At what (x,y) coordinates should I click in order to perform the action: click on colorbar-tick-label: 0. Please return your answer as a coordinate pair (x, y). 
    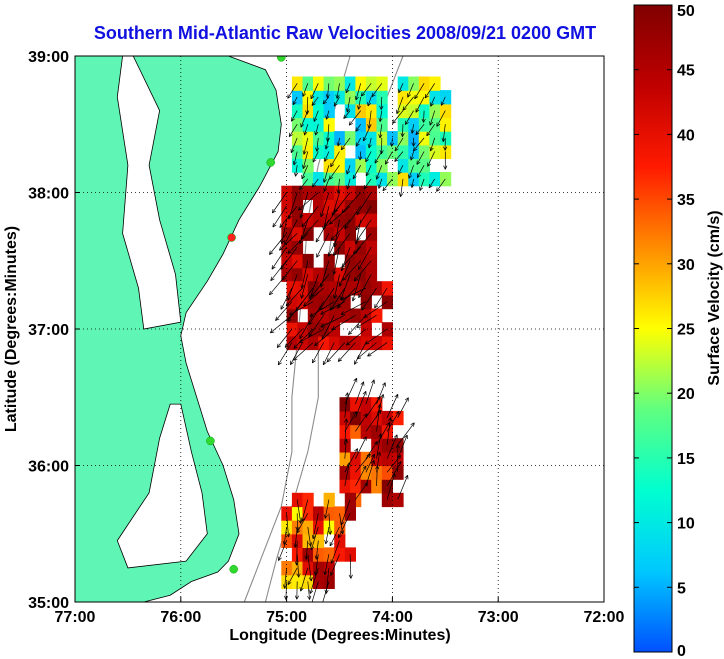
    Looking at the image, I should click on (681, 651).